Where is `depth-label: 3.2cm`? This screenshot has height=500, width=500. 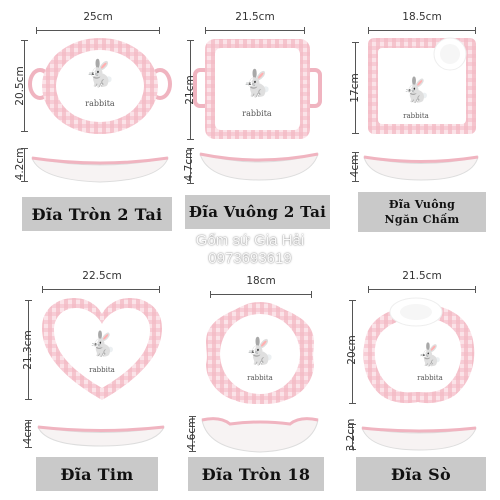
depth-label: 3.2cm is located at coordinates (351, 435).